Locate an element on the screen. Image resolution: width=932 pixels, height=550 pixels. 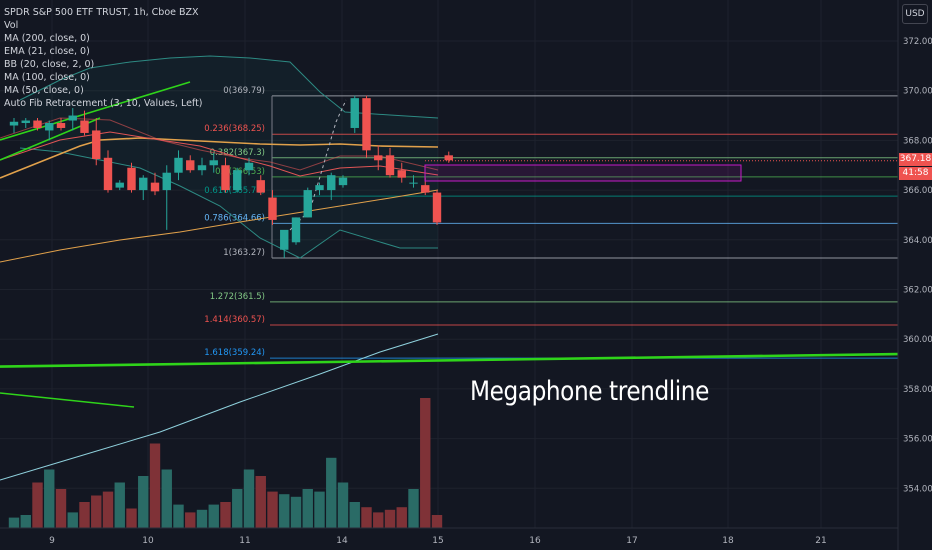
y-tick-label: 362.00 is located at coordinates (917, 291).